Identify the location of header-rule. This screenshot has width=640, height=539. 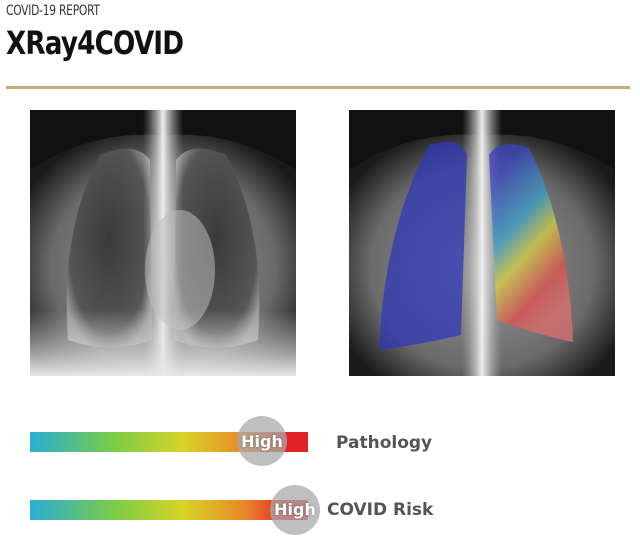
(318, 87).